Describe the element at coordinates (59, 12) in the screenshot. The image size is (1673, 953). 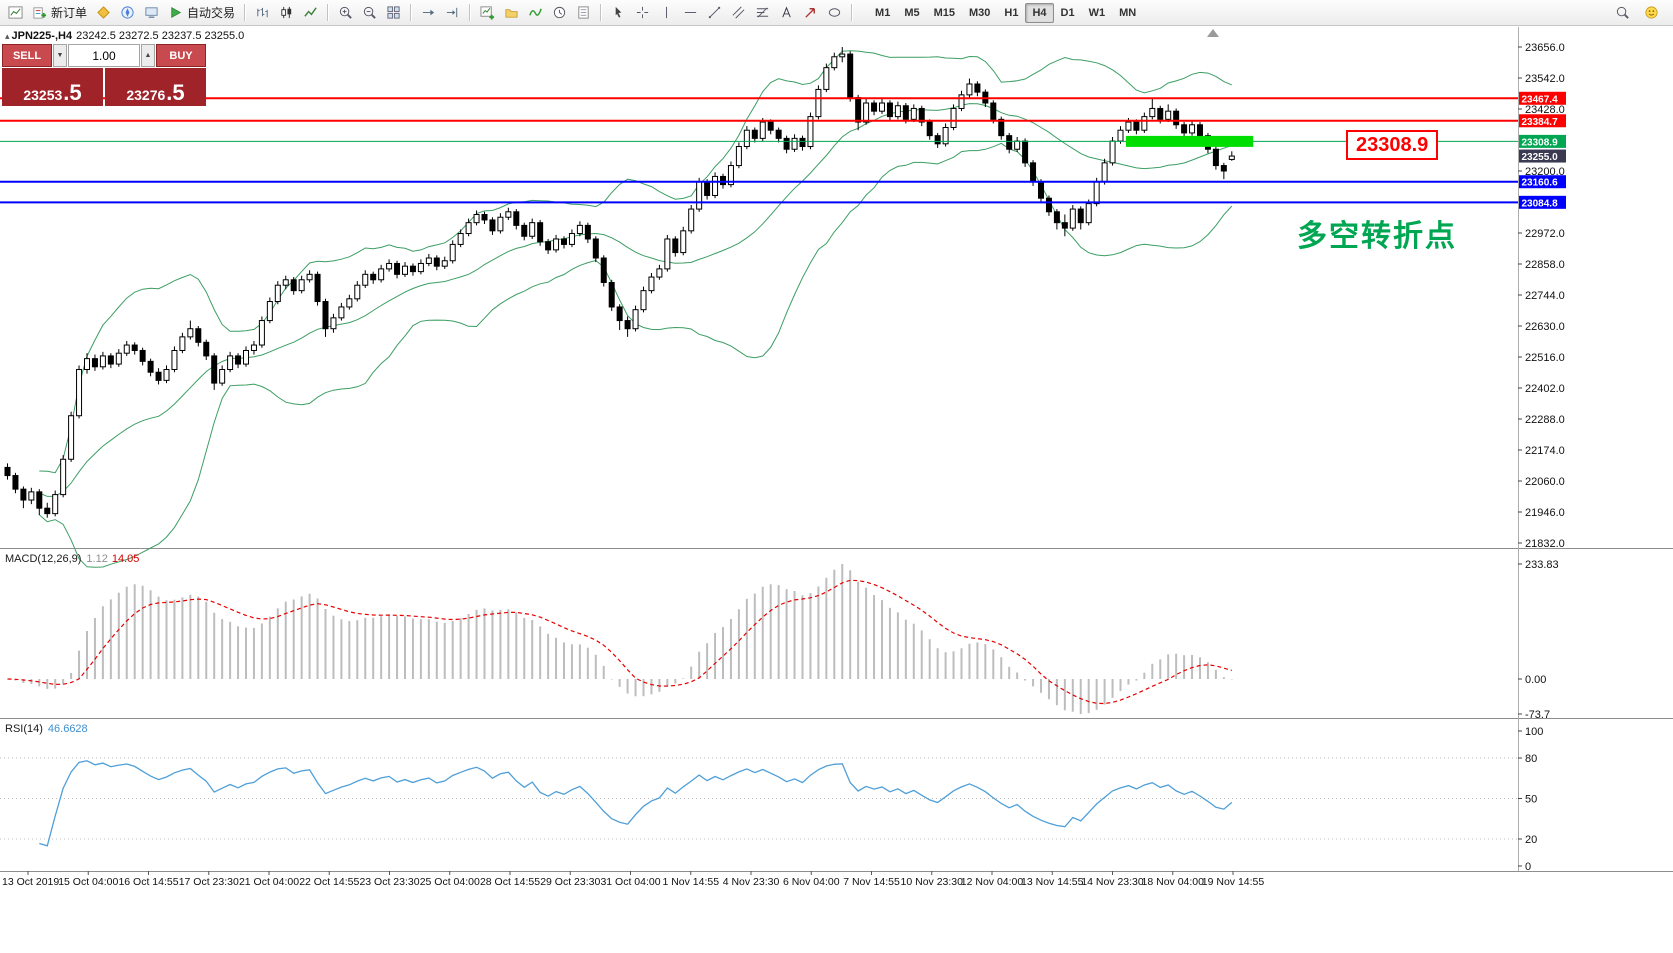
I see `new-order-button: 新订单` at that location.